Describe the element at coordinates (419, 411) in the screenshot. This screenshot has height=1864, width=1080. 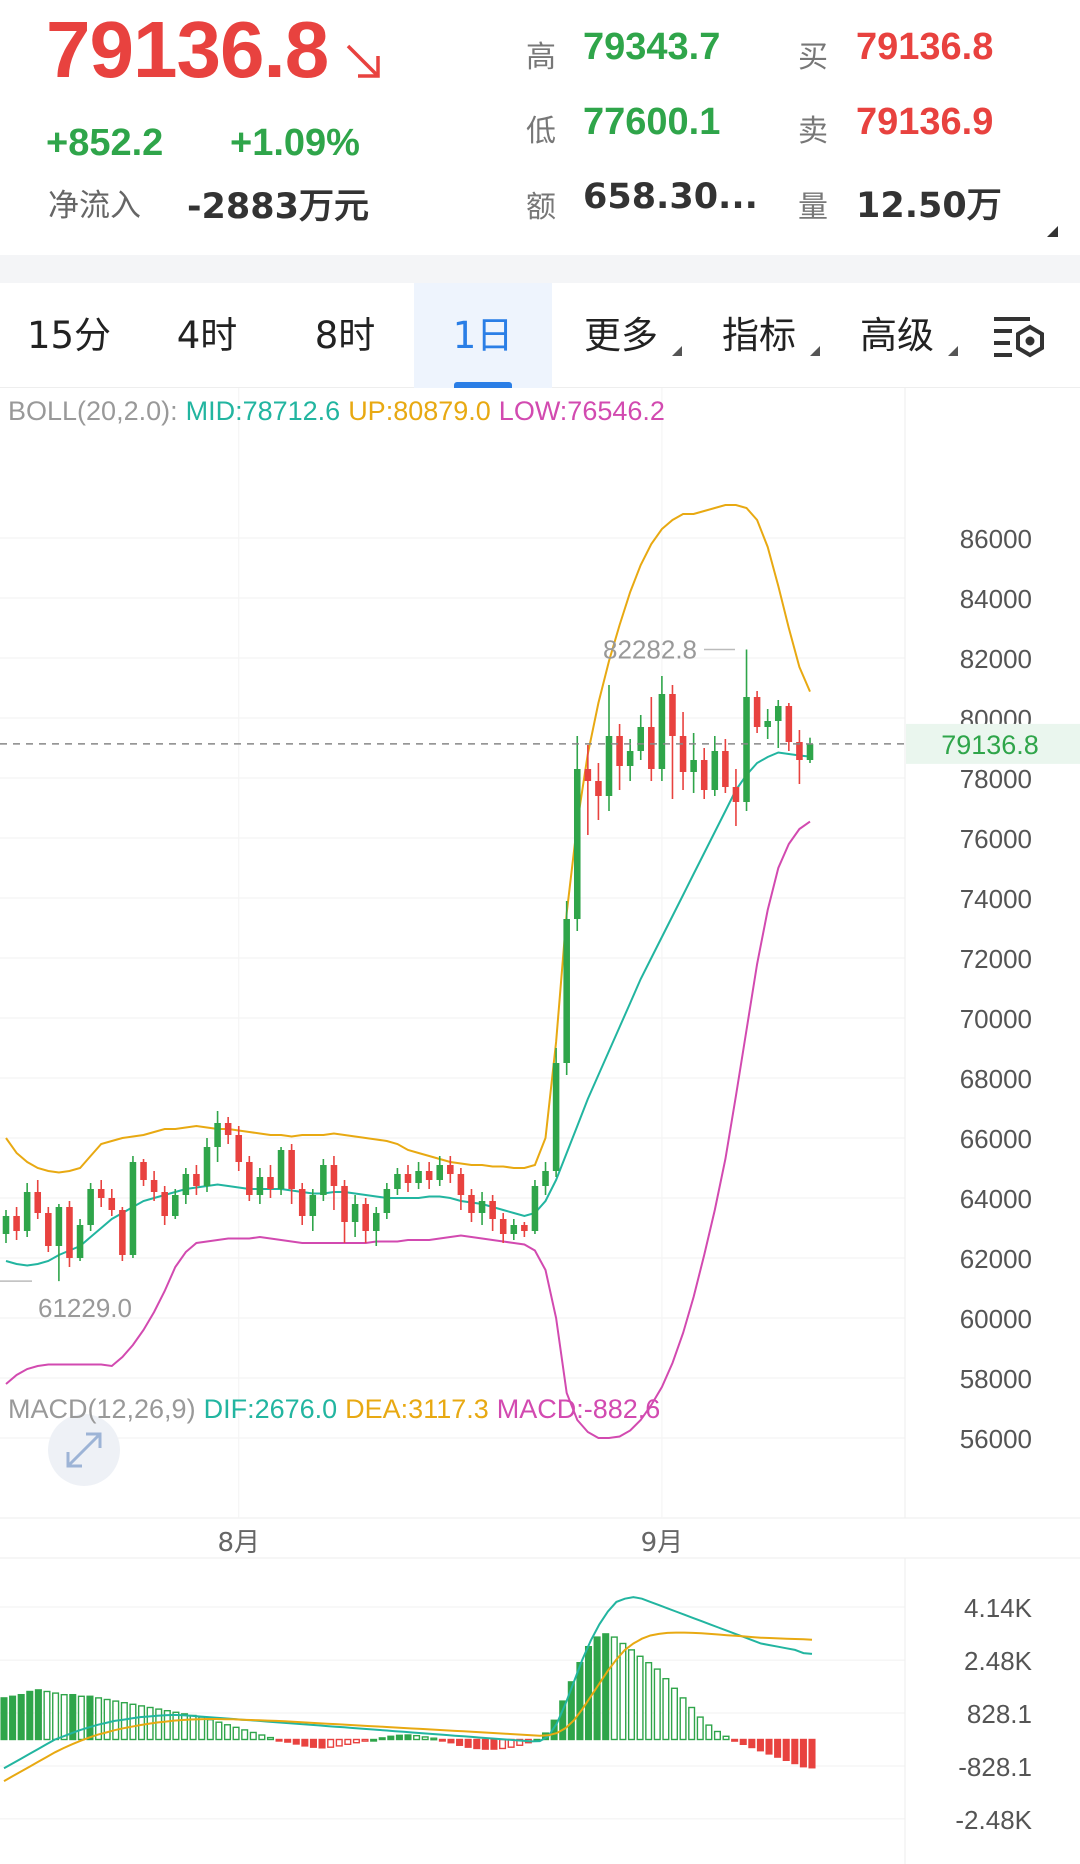
I see `boll-up: UP:80879.0` at that location.